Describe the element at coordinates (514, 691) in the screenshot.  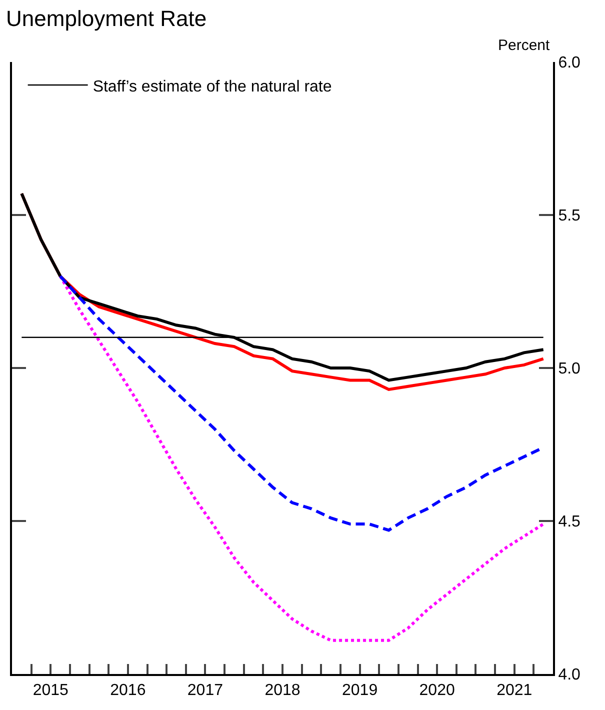
I see `x-tick-label: 2021` at that location.